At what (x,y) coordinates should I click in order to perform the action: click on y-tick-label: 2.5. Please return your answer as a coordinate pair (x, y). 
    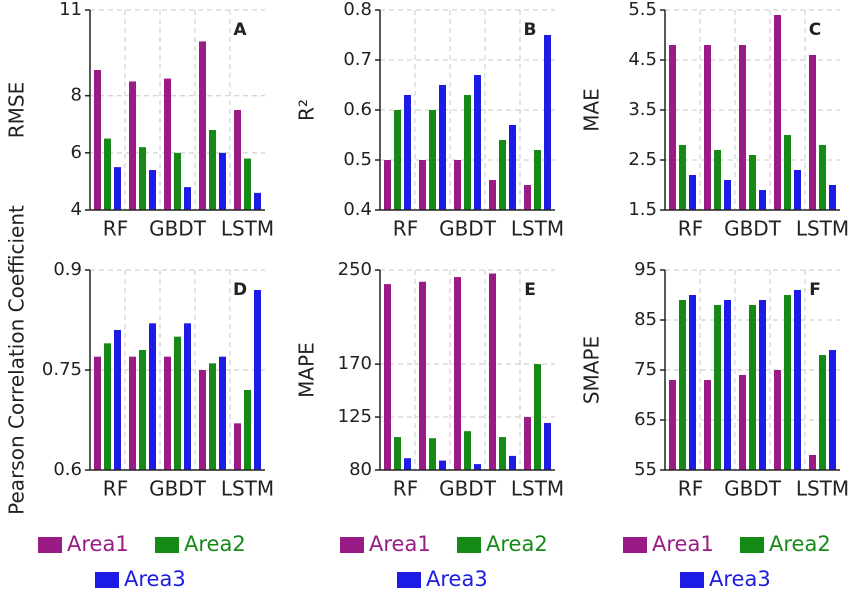
    Looking at the image, I should click on (642, 159).